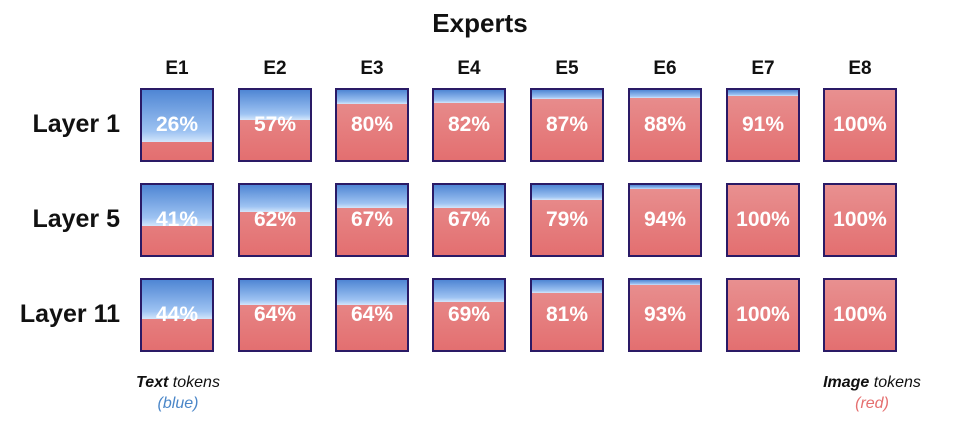  I want to click on cell-r1-e5: 87%, so click(567, 125).